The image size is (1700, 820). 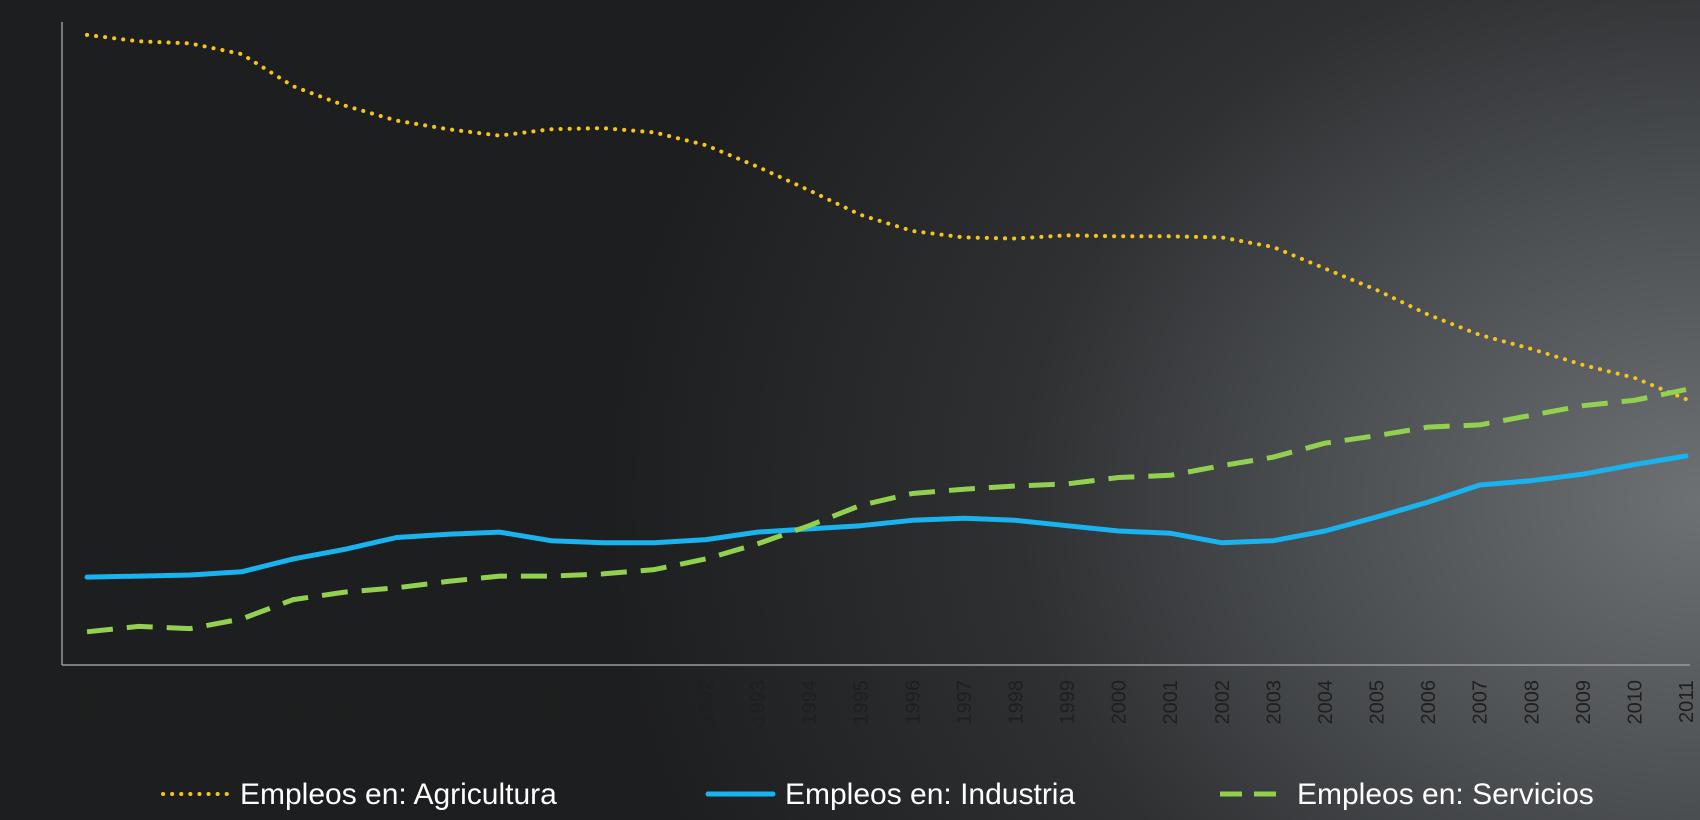 I want to click on x-tick-label: 2007, so click(x=1481, y=702).